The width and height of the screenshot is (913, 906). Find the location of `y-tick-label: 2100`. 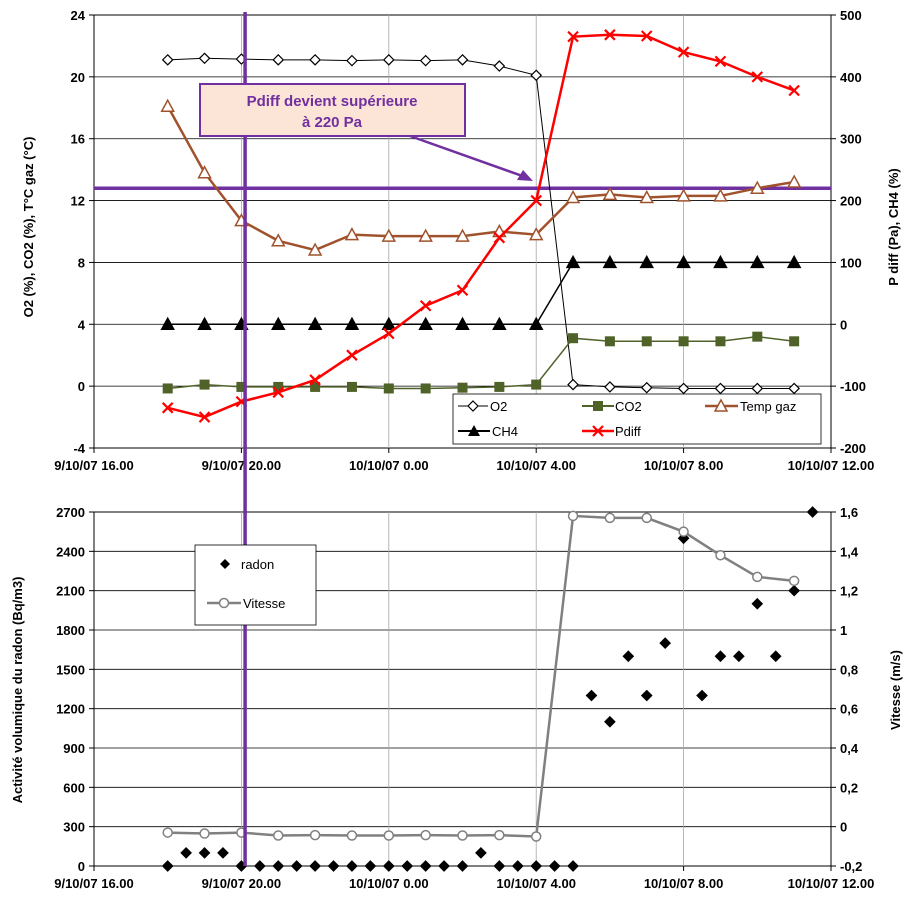

y-tick-label: 2100 is located at coordinates (70, 591).